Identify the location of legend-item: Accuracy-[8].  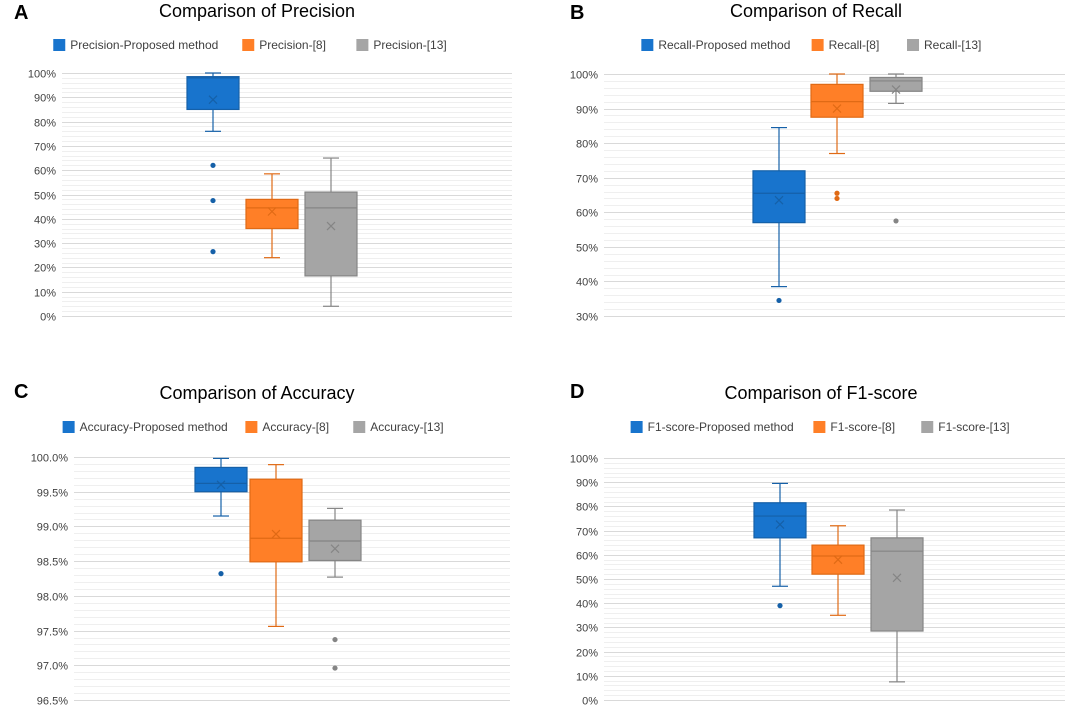
(287, 427).